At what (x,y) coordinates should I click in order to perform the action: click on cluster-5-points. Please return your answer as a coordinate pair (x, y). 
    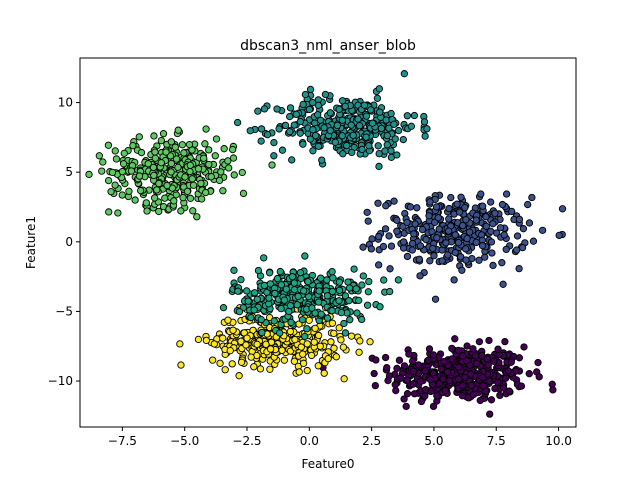
    Looking at the image, I should click on (275, 342).